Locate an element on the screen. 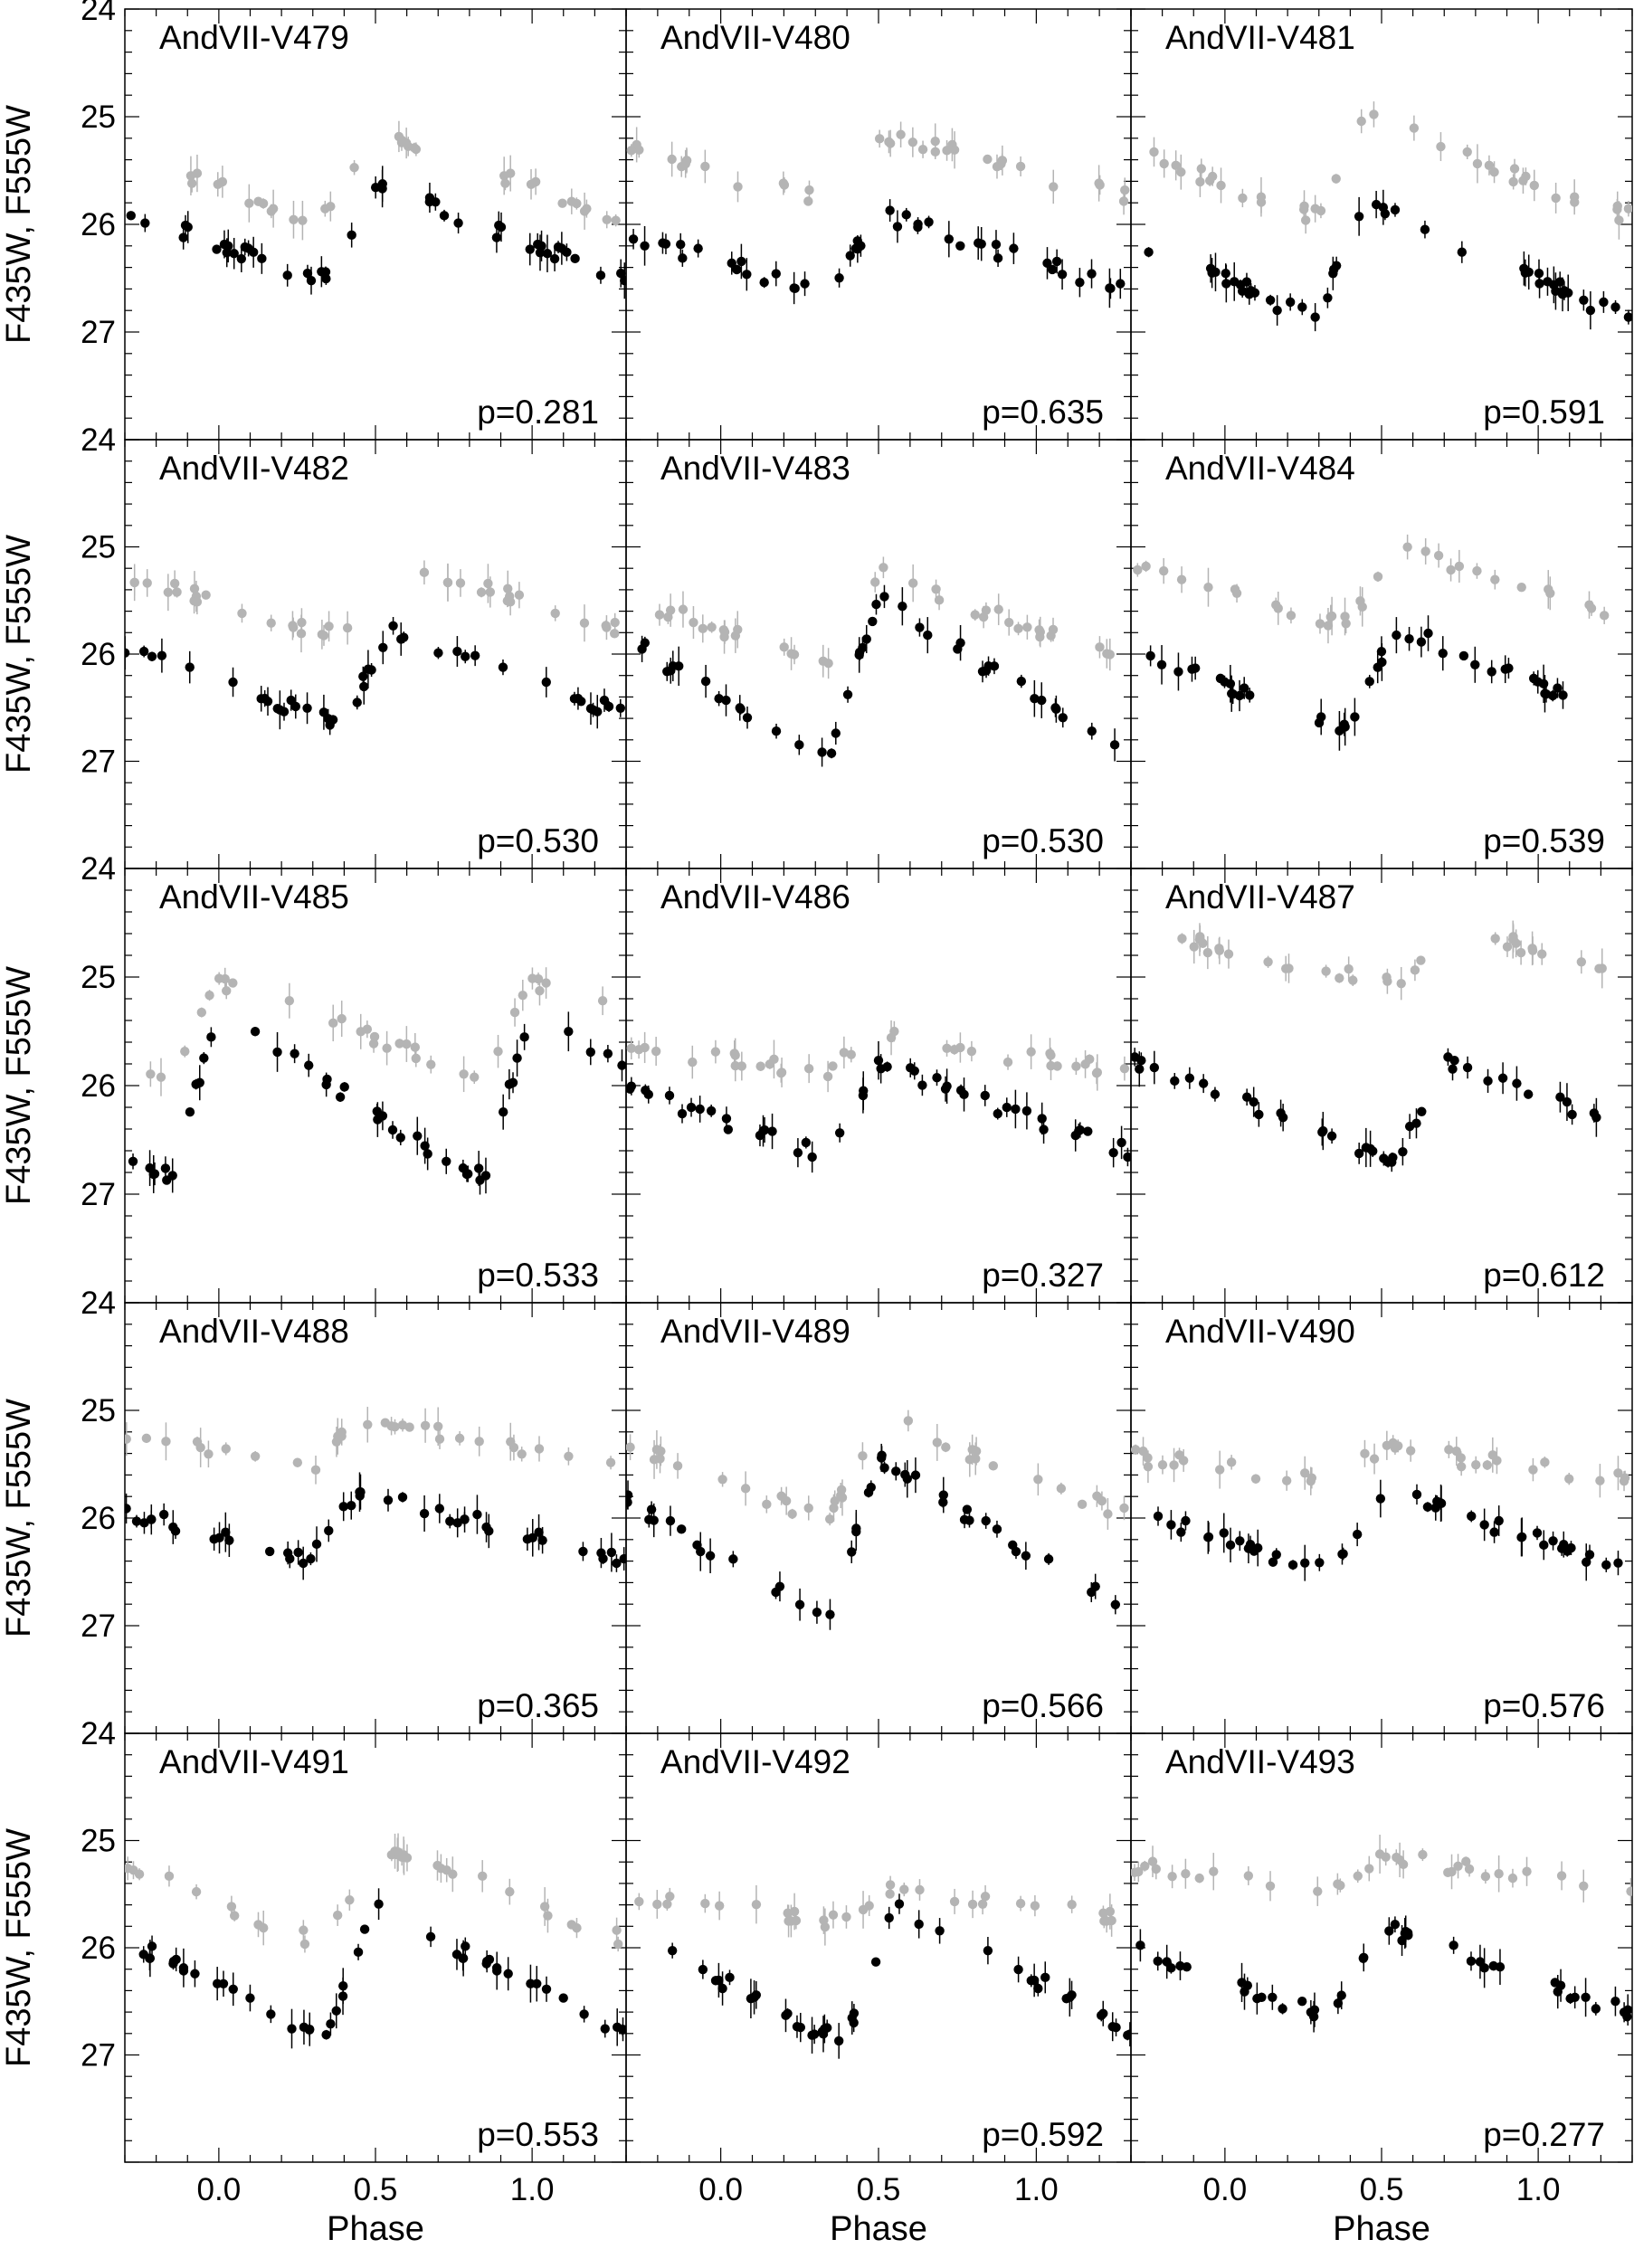  panel-AndVII-V491: 24 25 26 27 0.0 0.5 1.0 AndVII-V491 p=0.553 is located at coordinates (354, 1961).